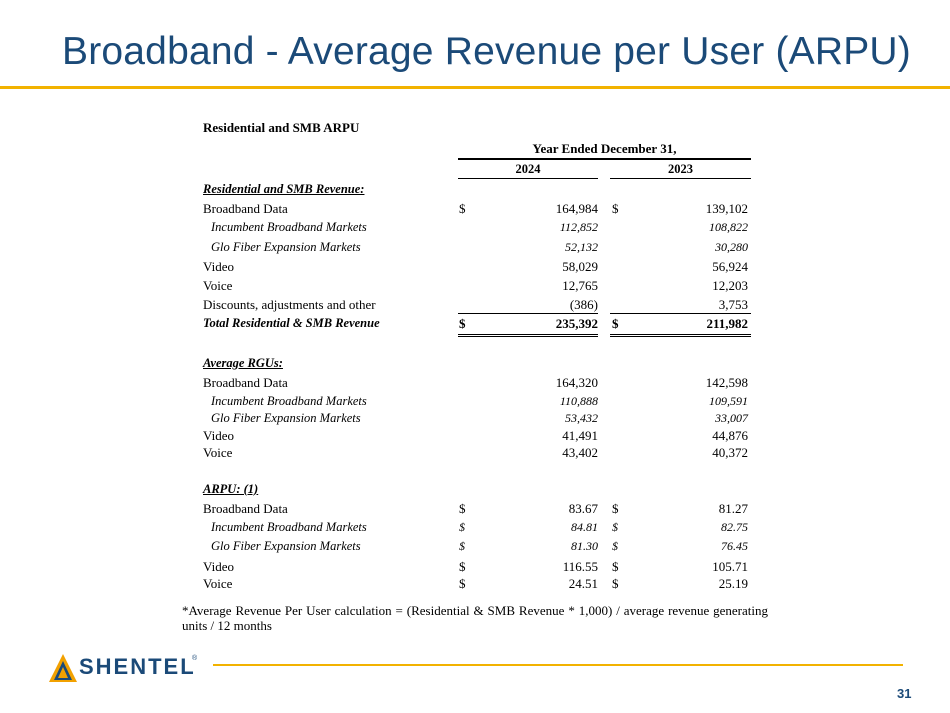  I want to click on value-2023: 76.45, so click(734, 546).